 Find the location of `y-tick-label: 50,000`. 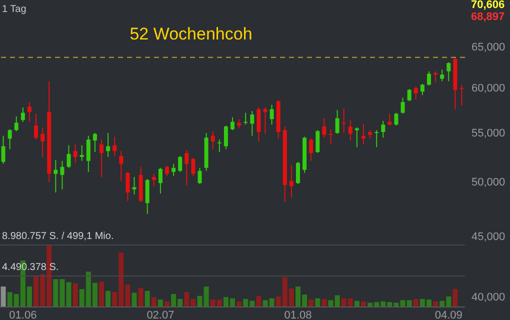

y-tick-label: 50,000 is located at coordinates (489, 182).